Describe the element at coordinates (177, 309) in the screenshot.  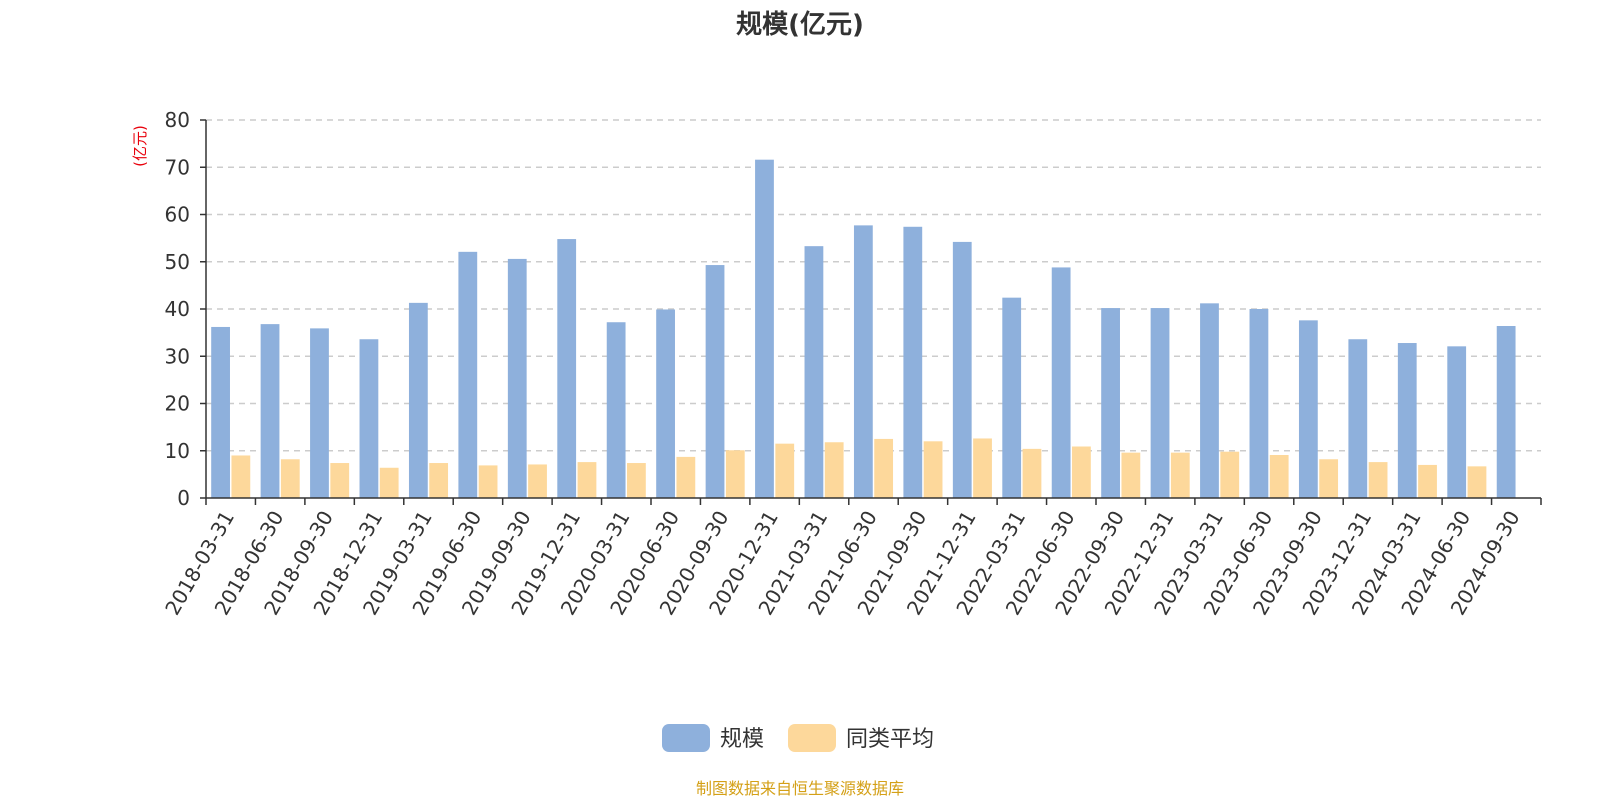
I see `y-tick-label: 40` at that location.